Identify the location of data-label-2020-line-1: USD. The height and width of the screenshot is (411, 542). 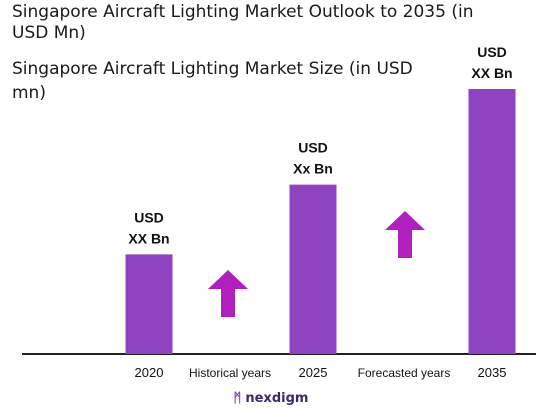
(149, 217).